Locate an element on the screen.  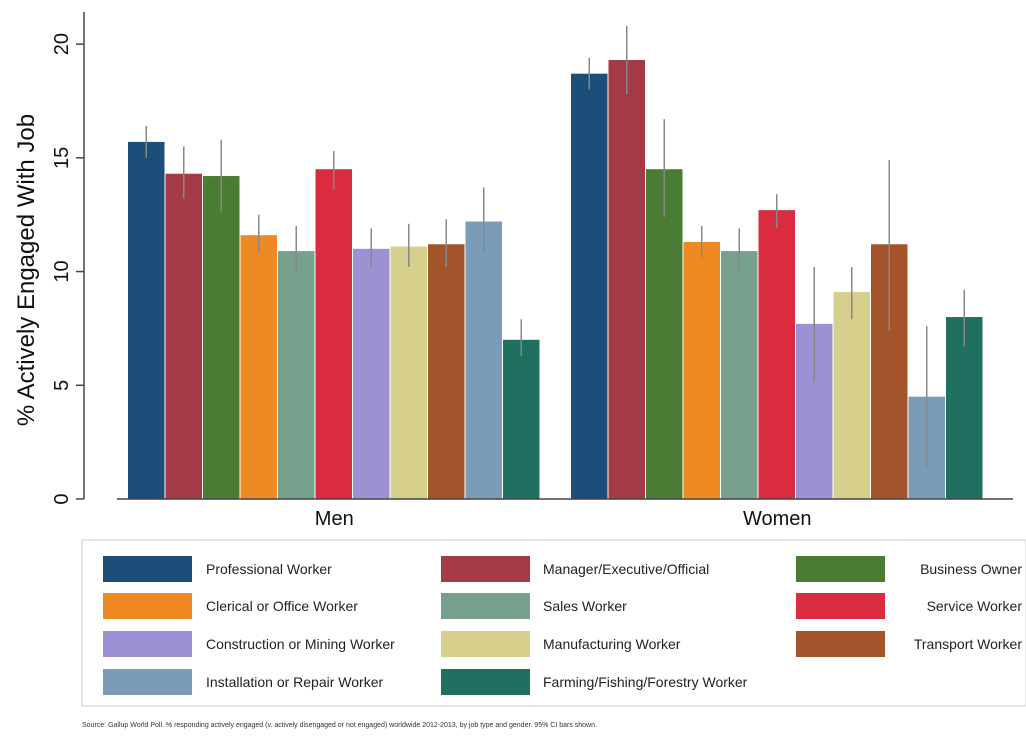
legend-label: Business Owner is located at coordinates (971, 569).